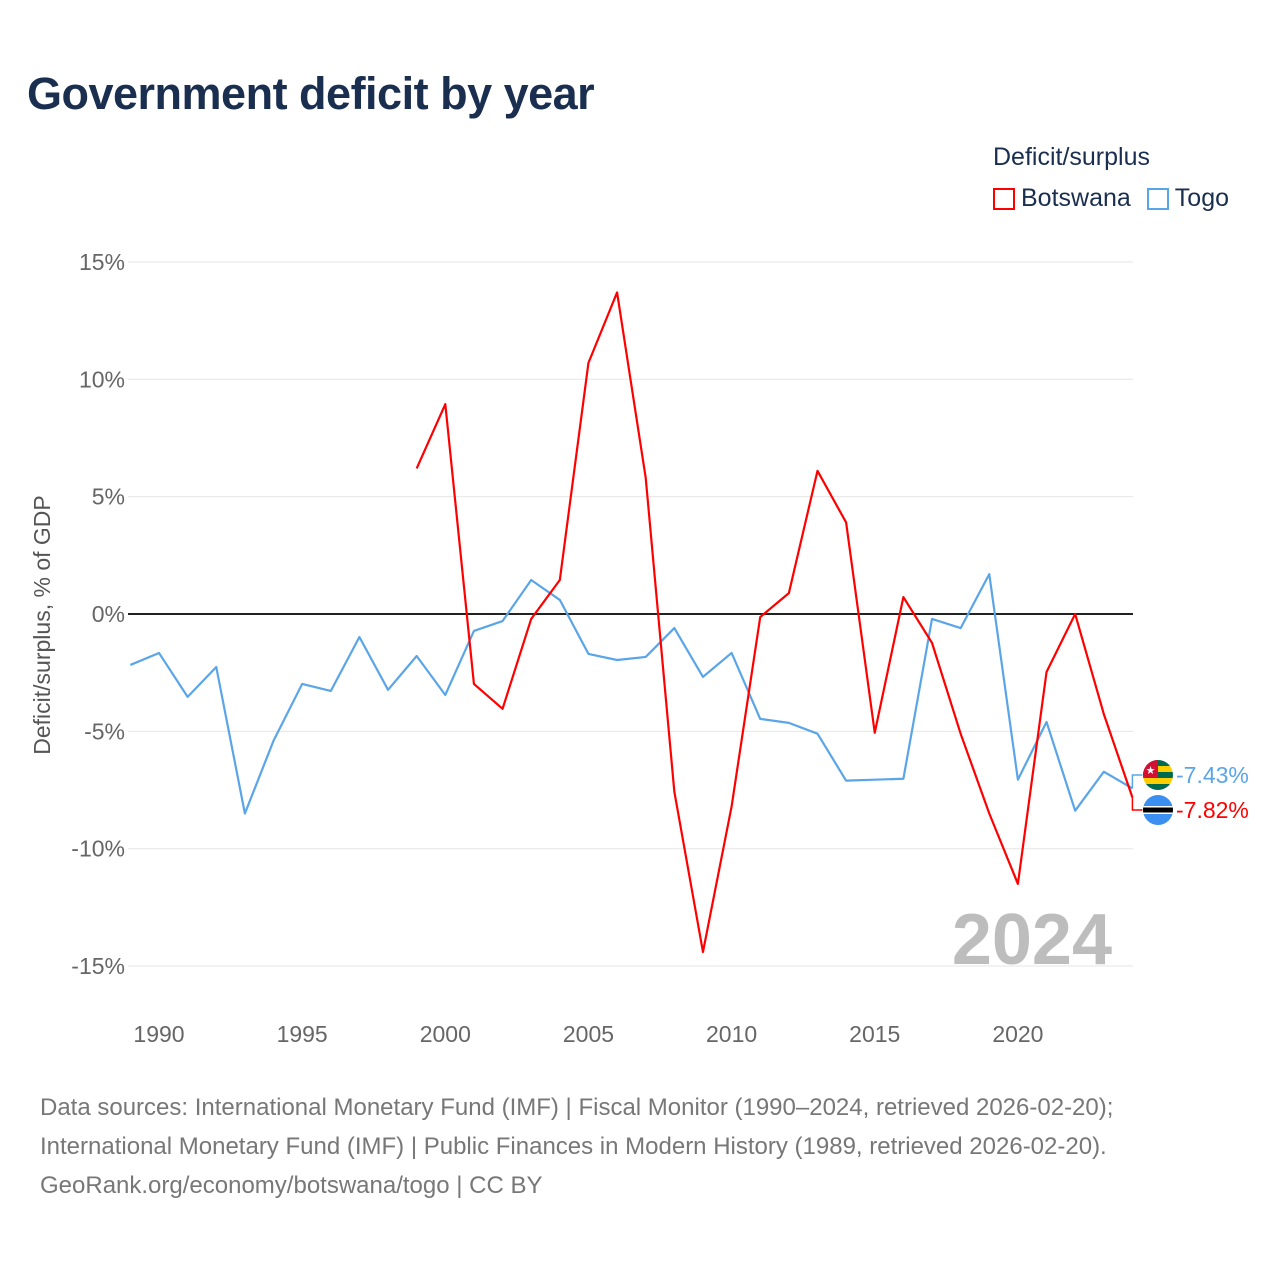 This screenshot has width=1280, height=1280. What do you see at coordinates (102, 262) in the screenshot?
I see `y-tick-label: 15%` at bounding box center [102, 262].